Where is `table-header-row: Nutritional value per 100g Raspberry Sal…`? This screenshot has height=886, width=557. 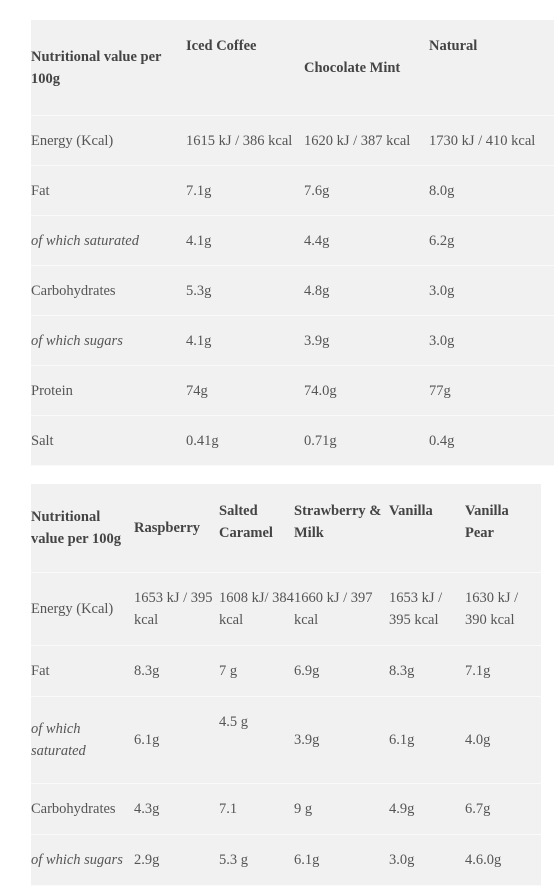 table-header-row: Nutritional value per 100g Raspberry Sal… is located at coordinates (286, 528).